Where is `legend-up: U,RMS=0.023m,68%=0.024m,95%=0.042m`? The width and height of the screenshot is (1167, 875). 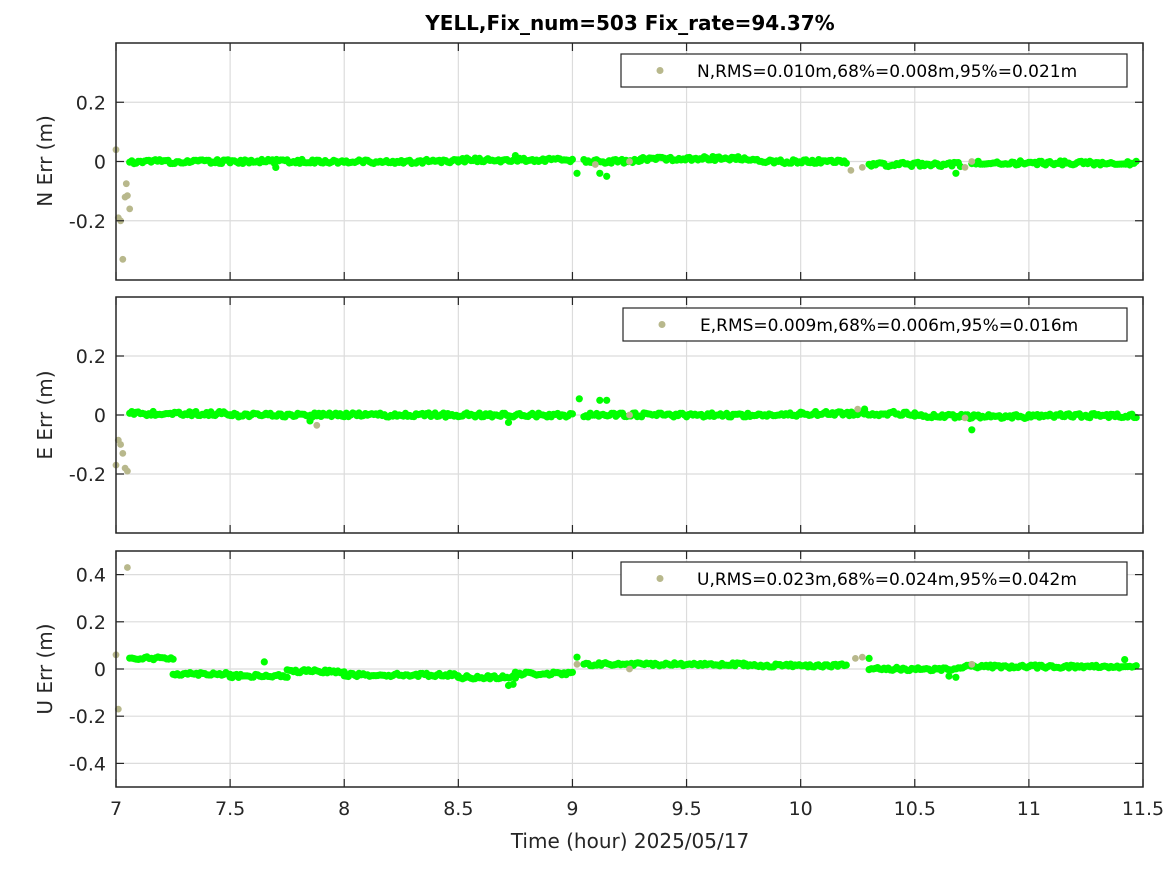
legend-up: U,RMS=0.023m,68%=0.024m,95%=0.042m is located at coordinates (874, 578).